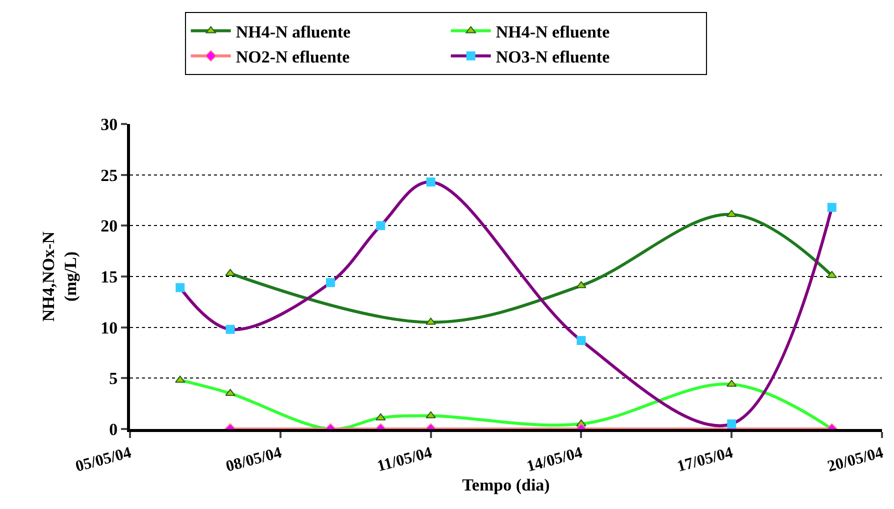  Describe the element at coordinates (404, 460) in the screenshot. I see `x-tick-label: 11/05/04` at that location.